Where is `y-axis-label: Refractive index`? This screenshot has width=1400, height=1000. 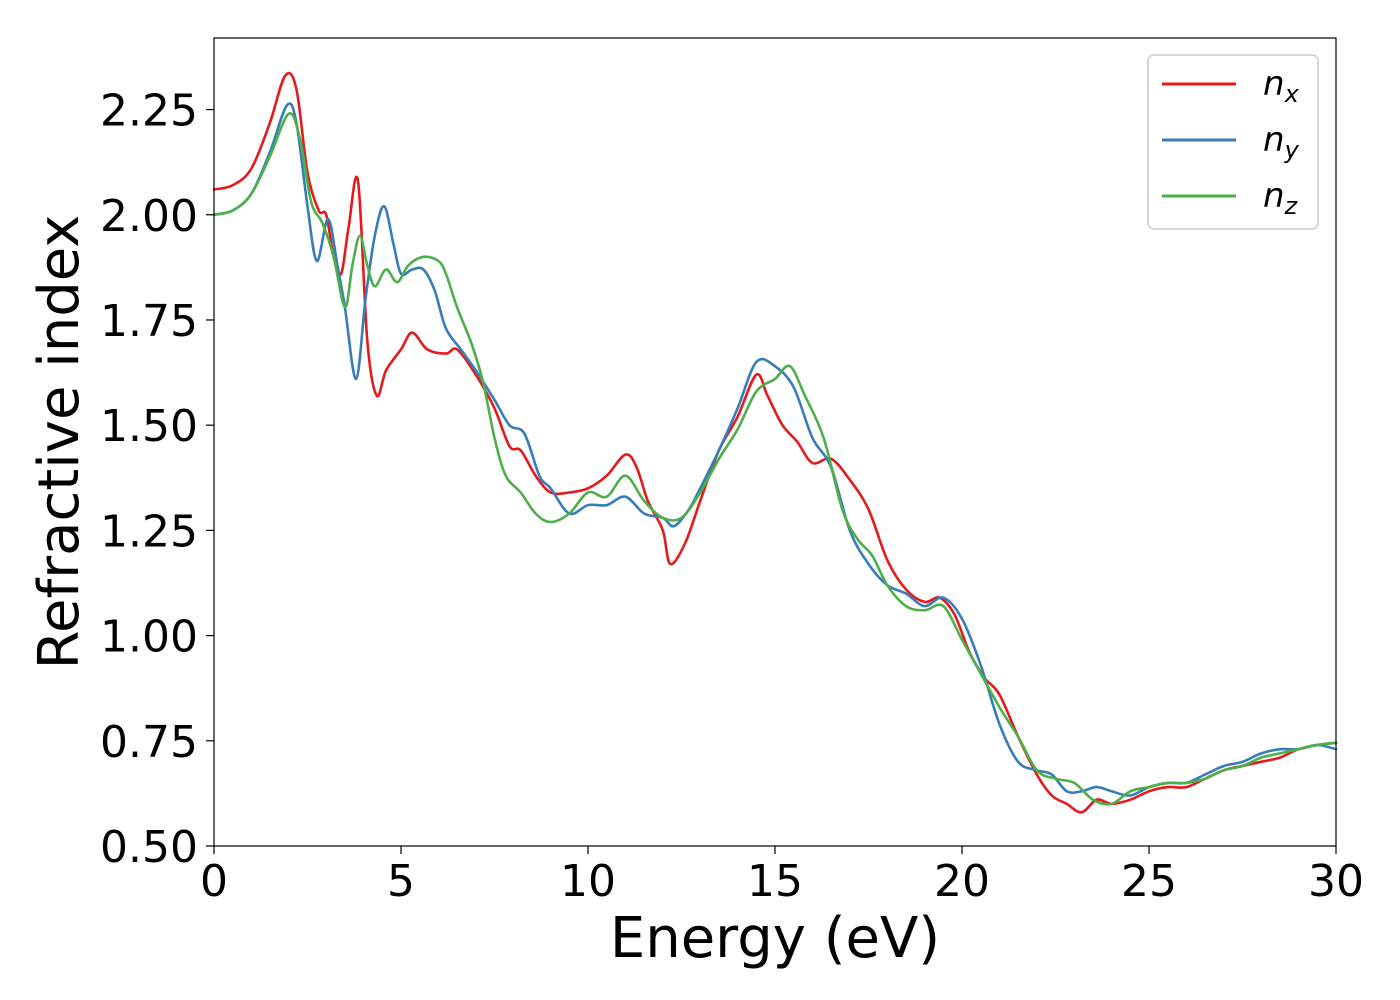
y-axis-label: Refractive index is located at coordinates (59, 442).